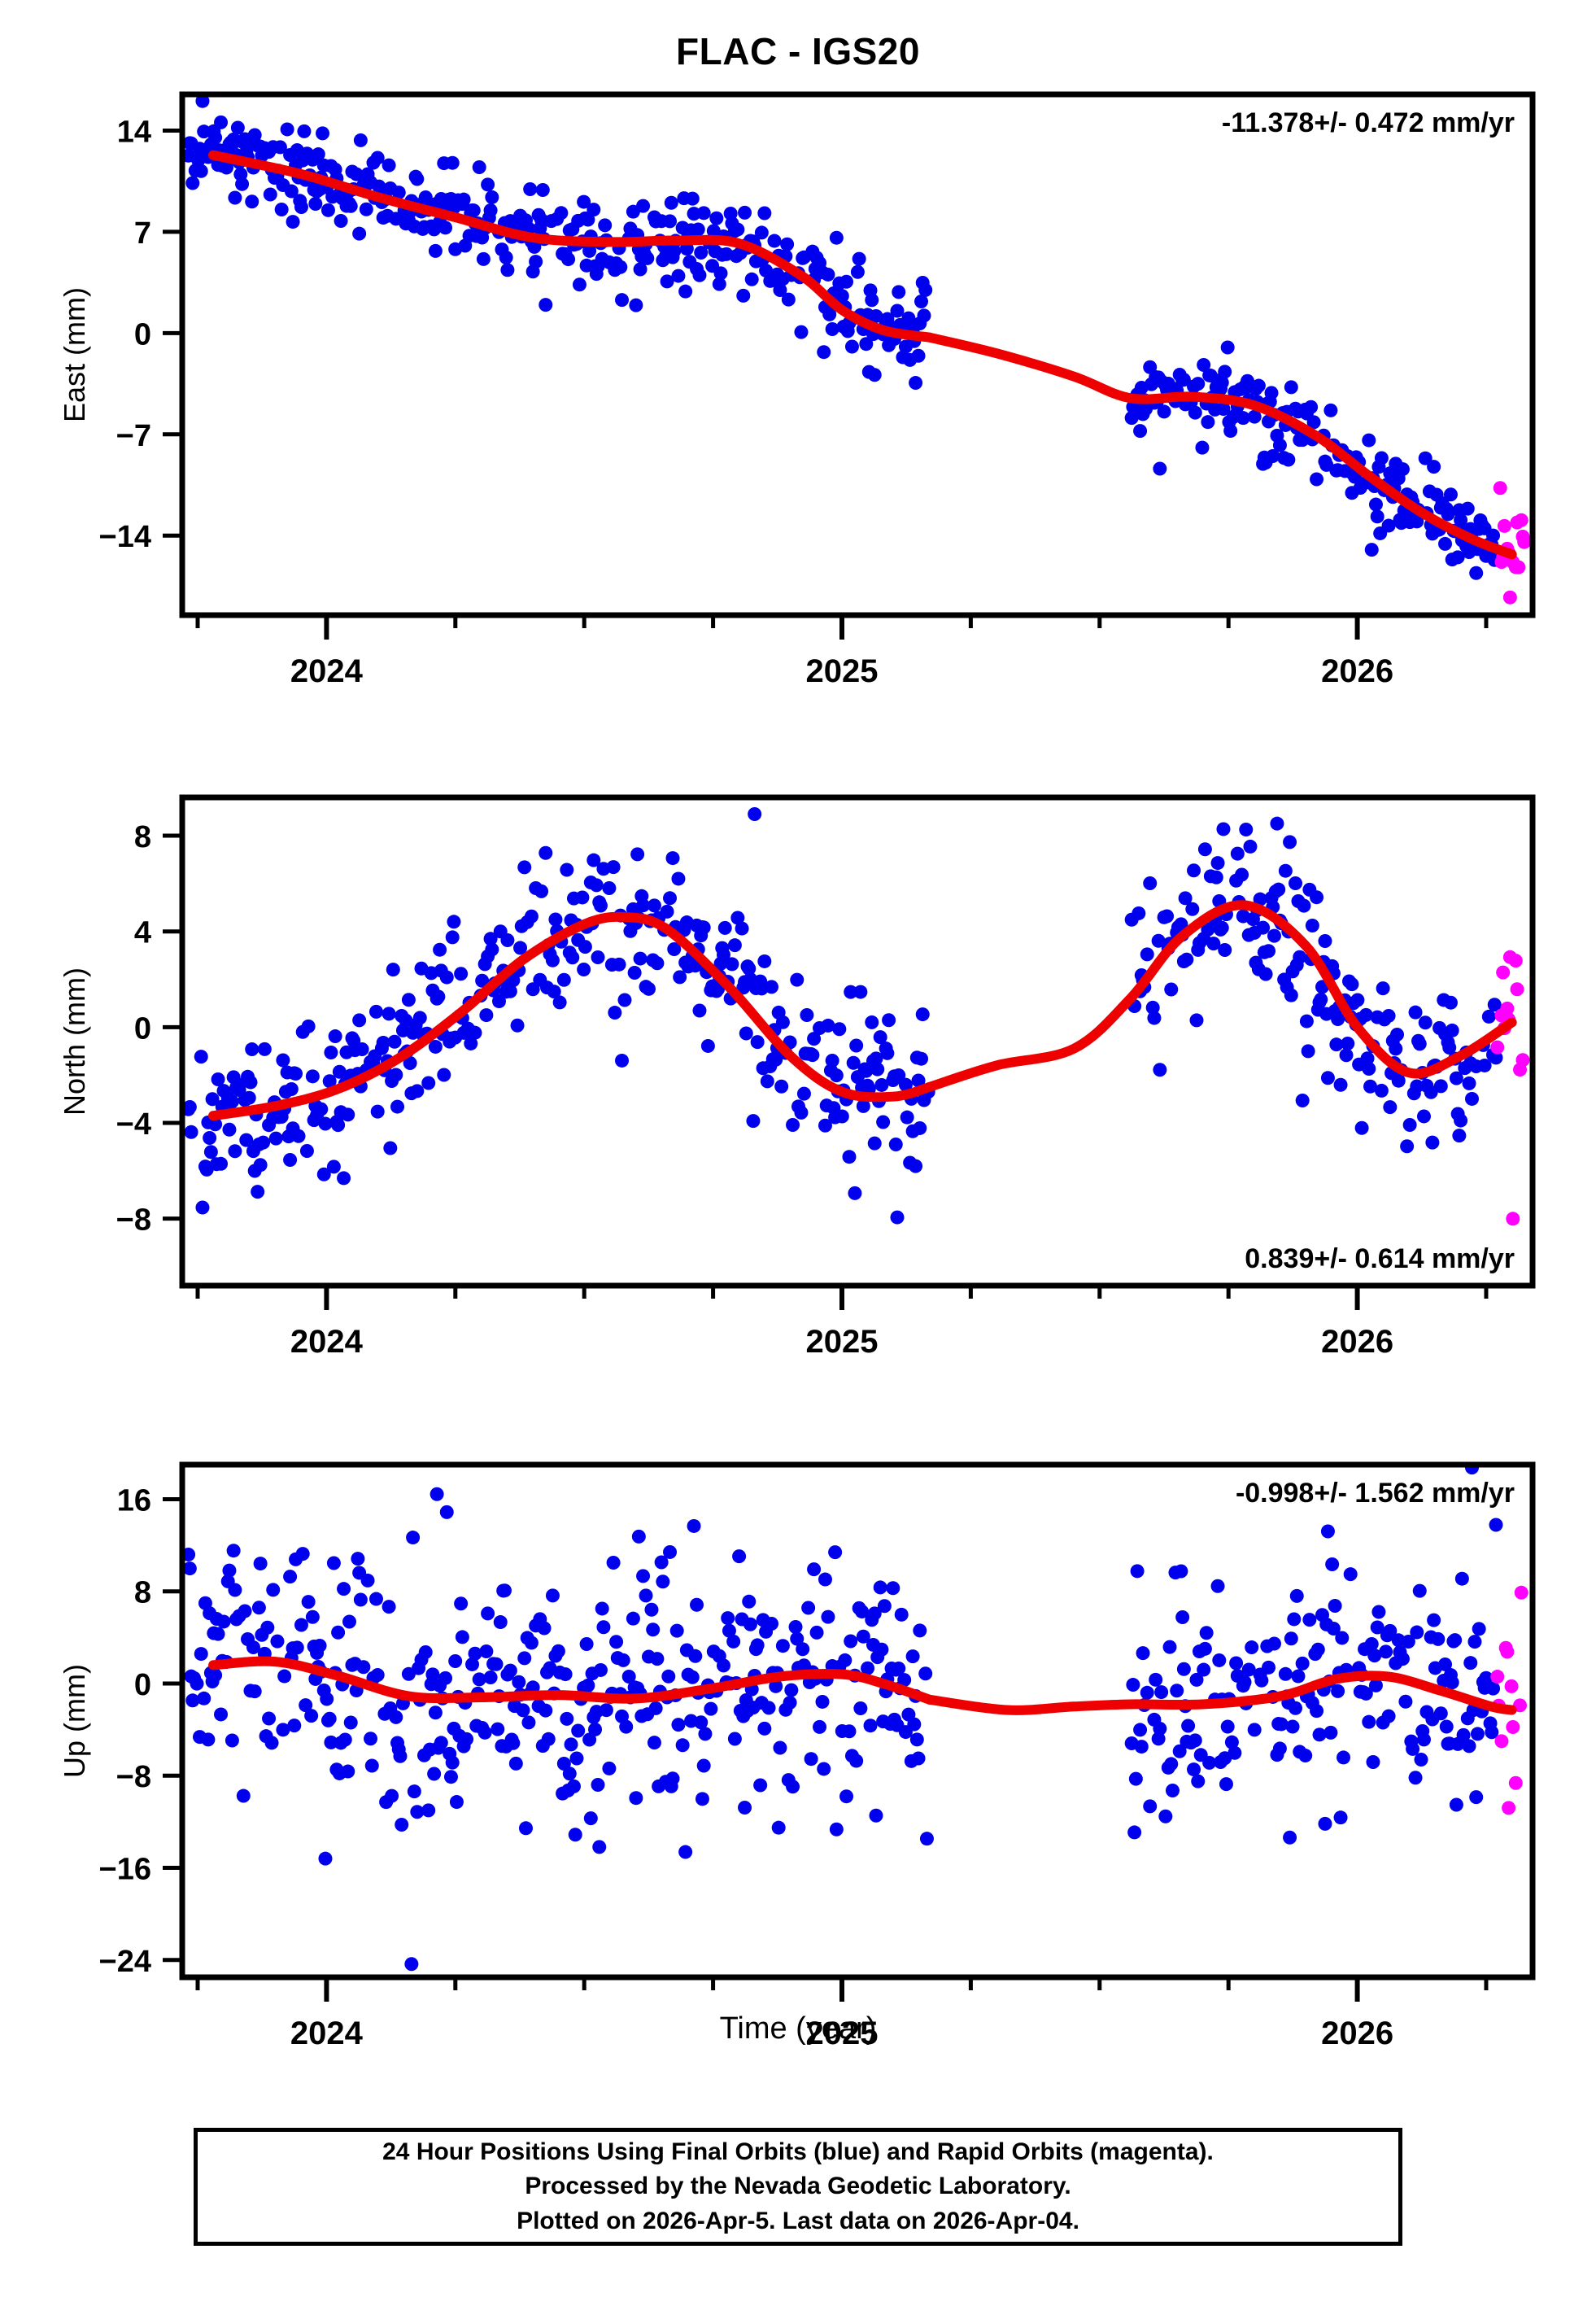 Image resolution: width=1596 pixels, height=2306 pixels. What do you see at coordinates (133, 1124) in the screenshot?
I see `svg-text: −4` at bounding box center [133, 1124].